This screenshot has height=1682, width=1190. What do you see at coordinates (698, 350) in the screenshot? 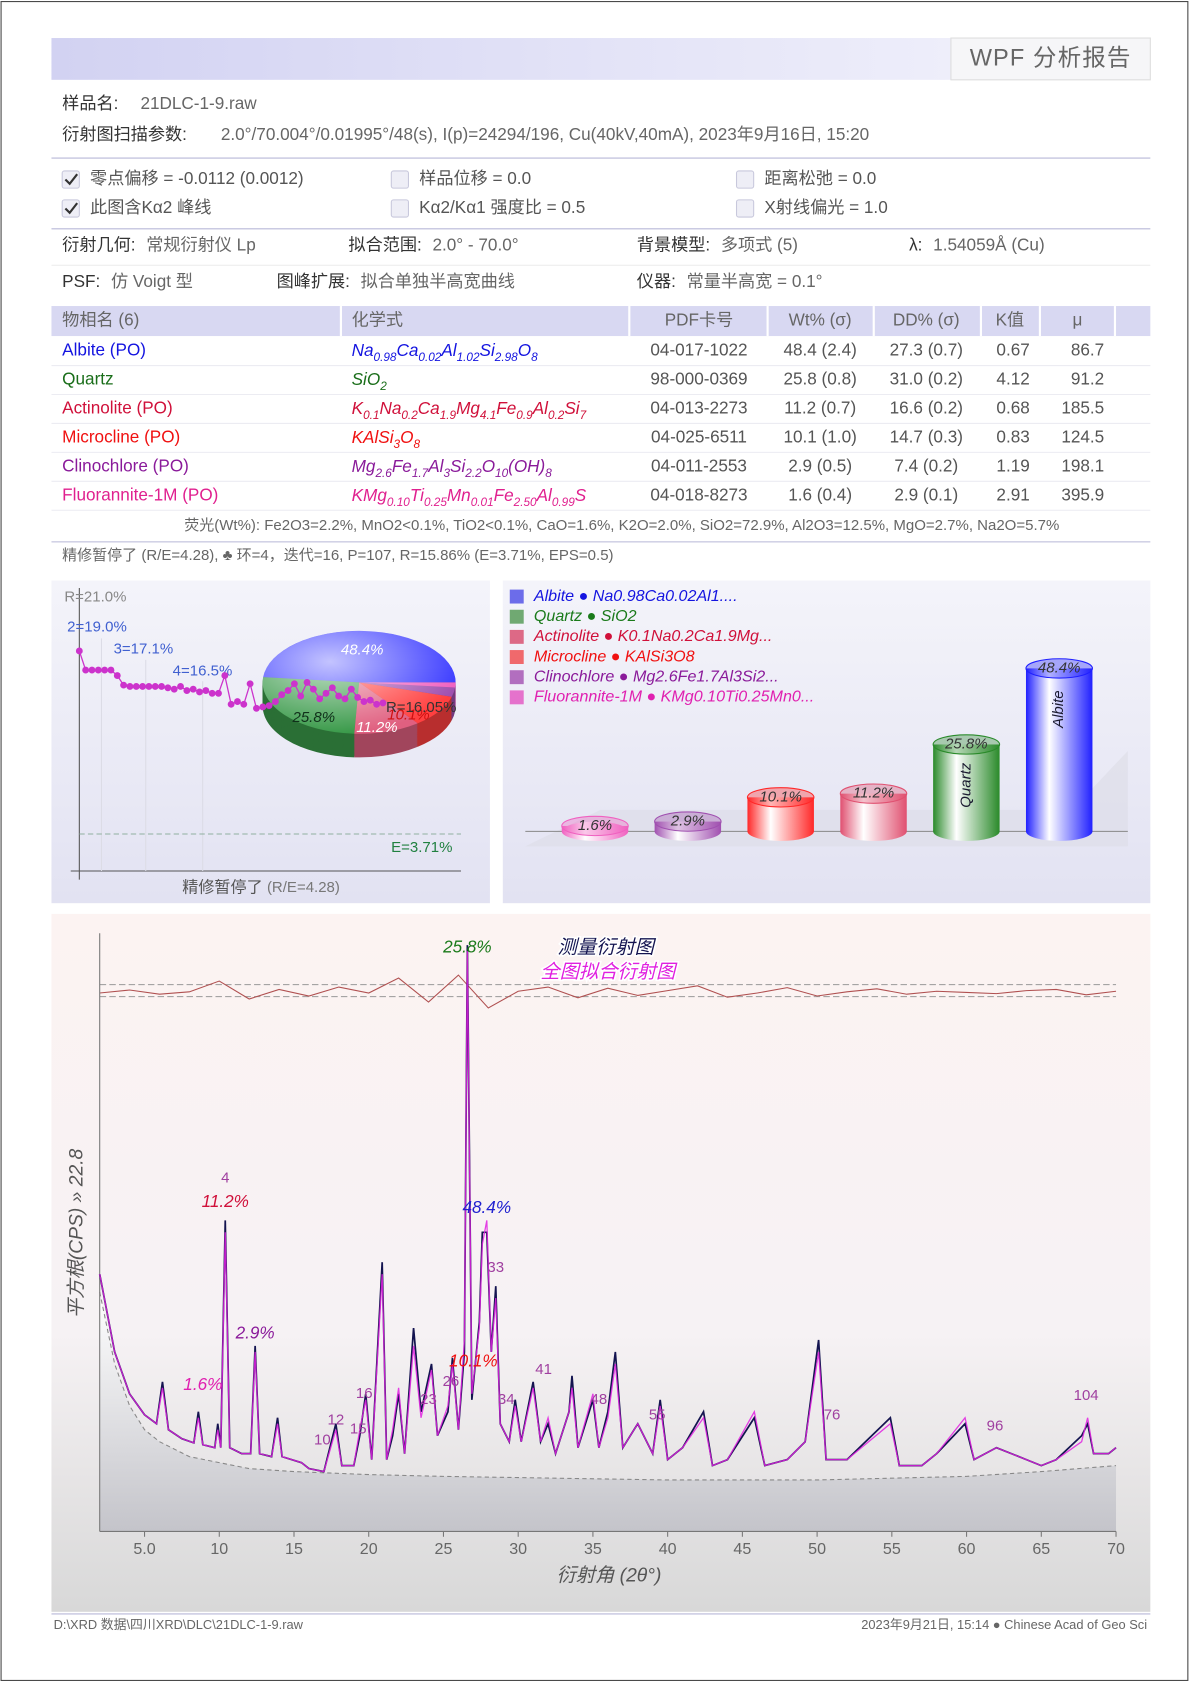
I see `table-cell: 04-017-1022` at bounding box center [698, 350].